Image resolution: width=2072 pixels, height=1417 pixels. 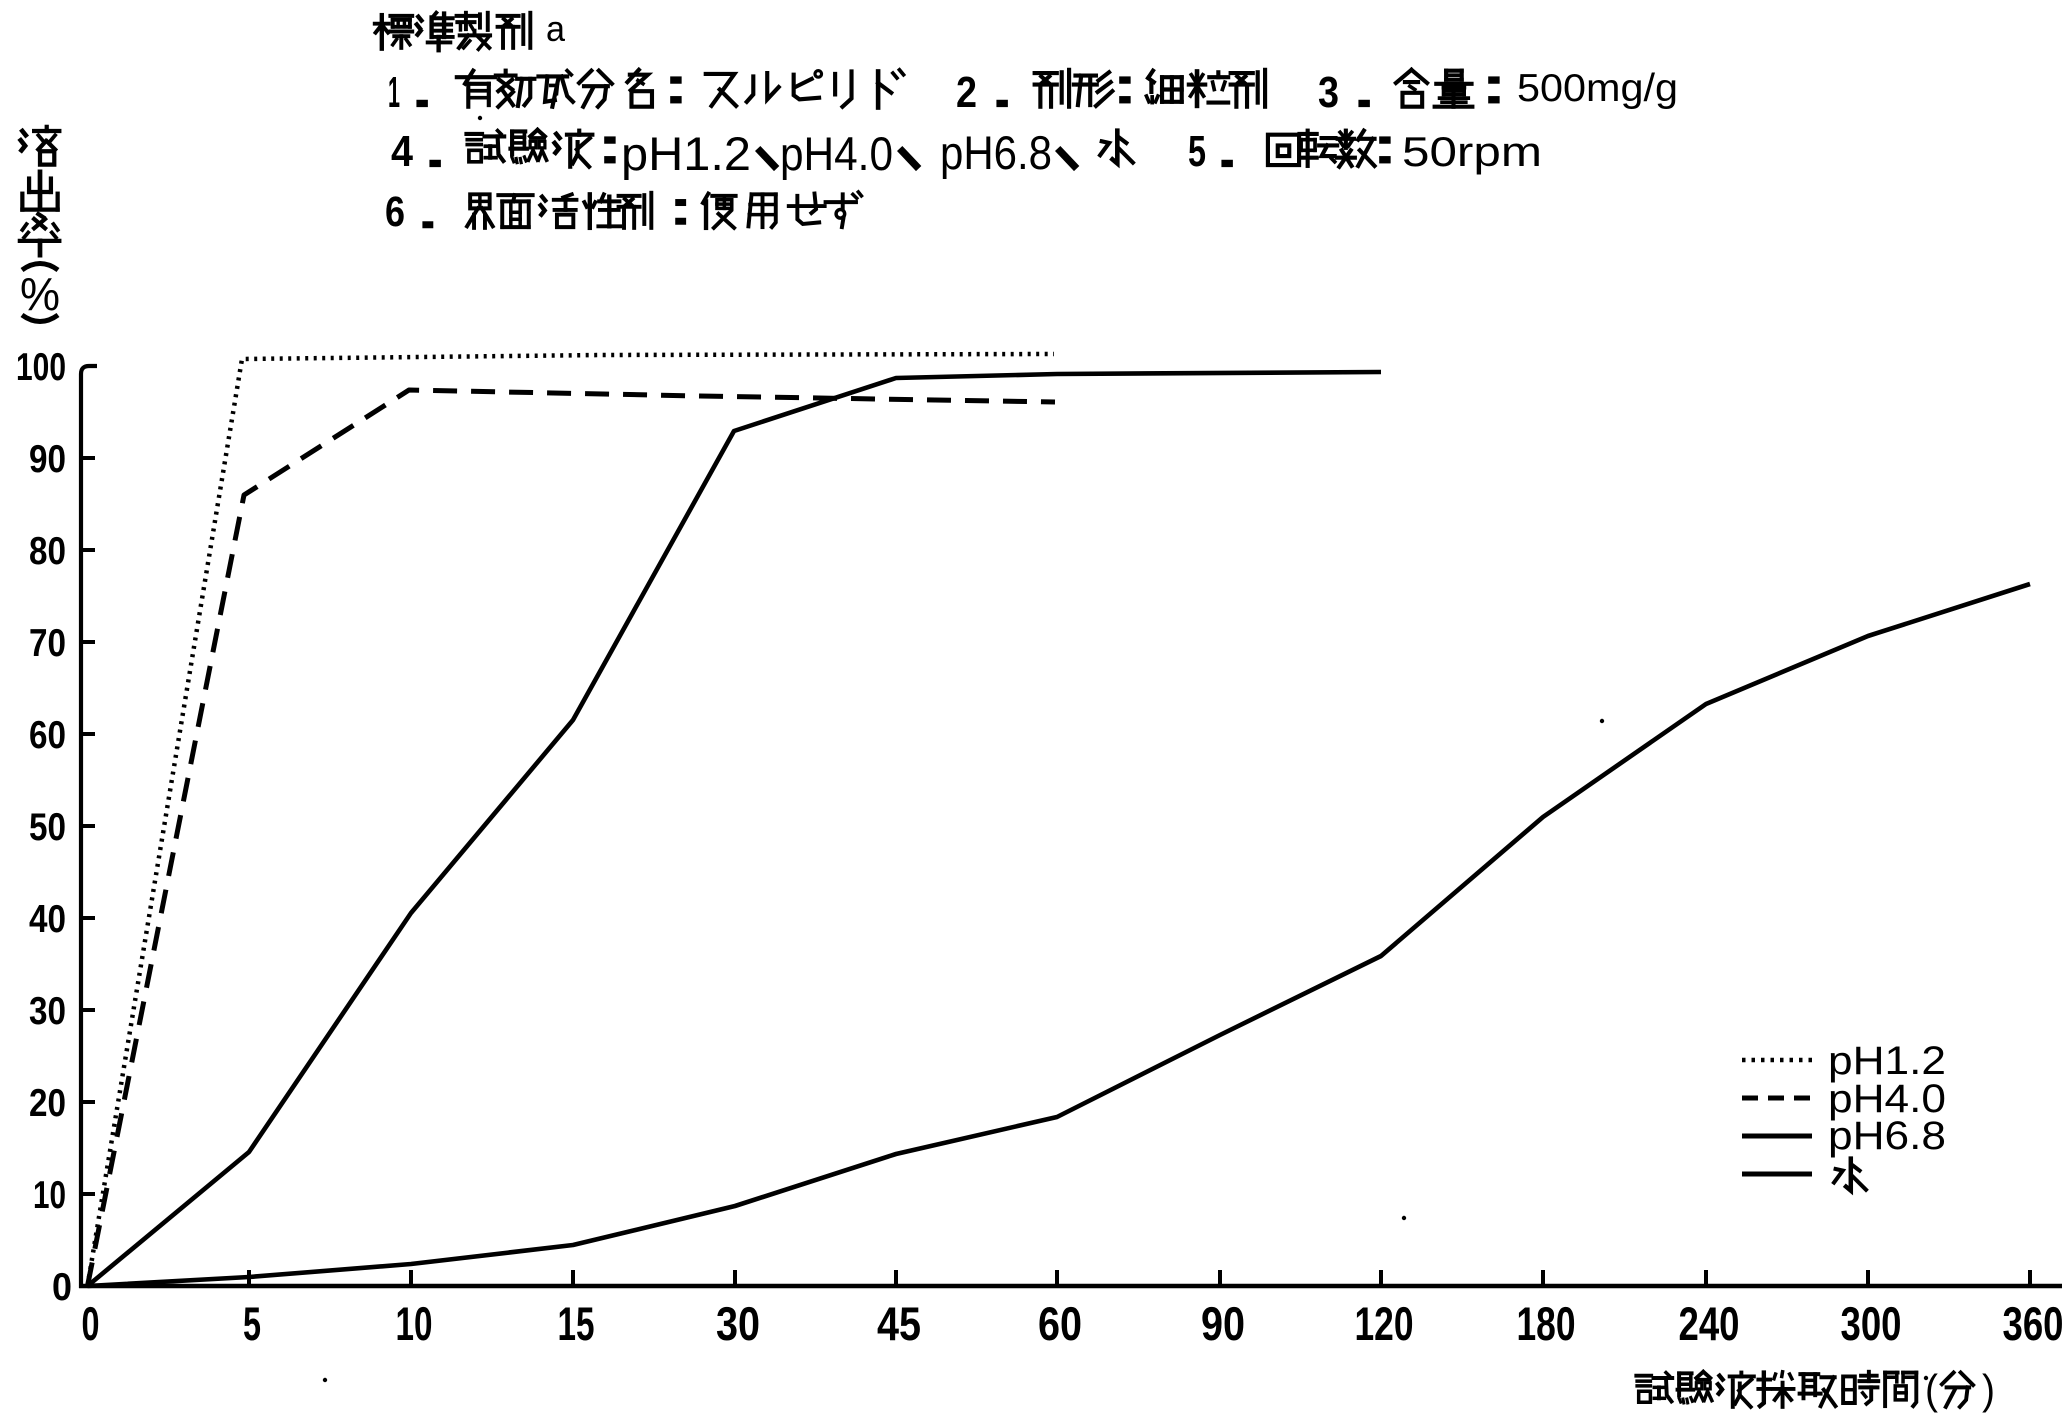 What do you see at coordinates (41, 367) in the screenshot?
I see `svg-text: 100` at bounding box center [41, 367].